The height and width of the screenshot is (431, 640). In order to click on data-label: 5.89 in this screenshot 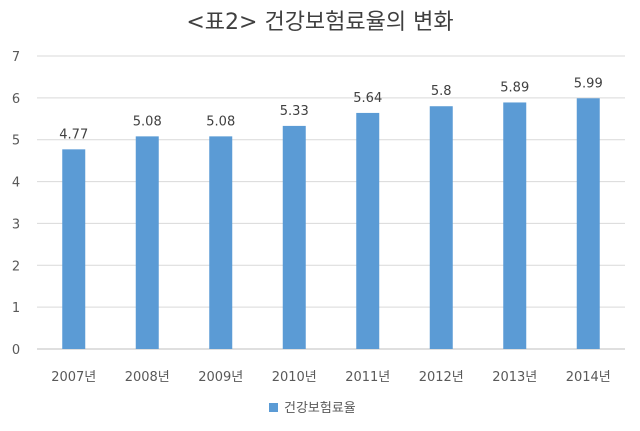, I will do `click(514, 87)`.